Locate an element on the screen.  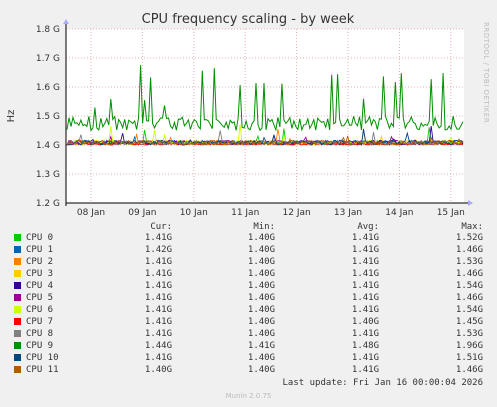
munin-version: Munin 2.0.75 is located at coordinates (248, 396).